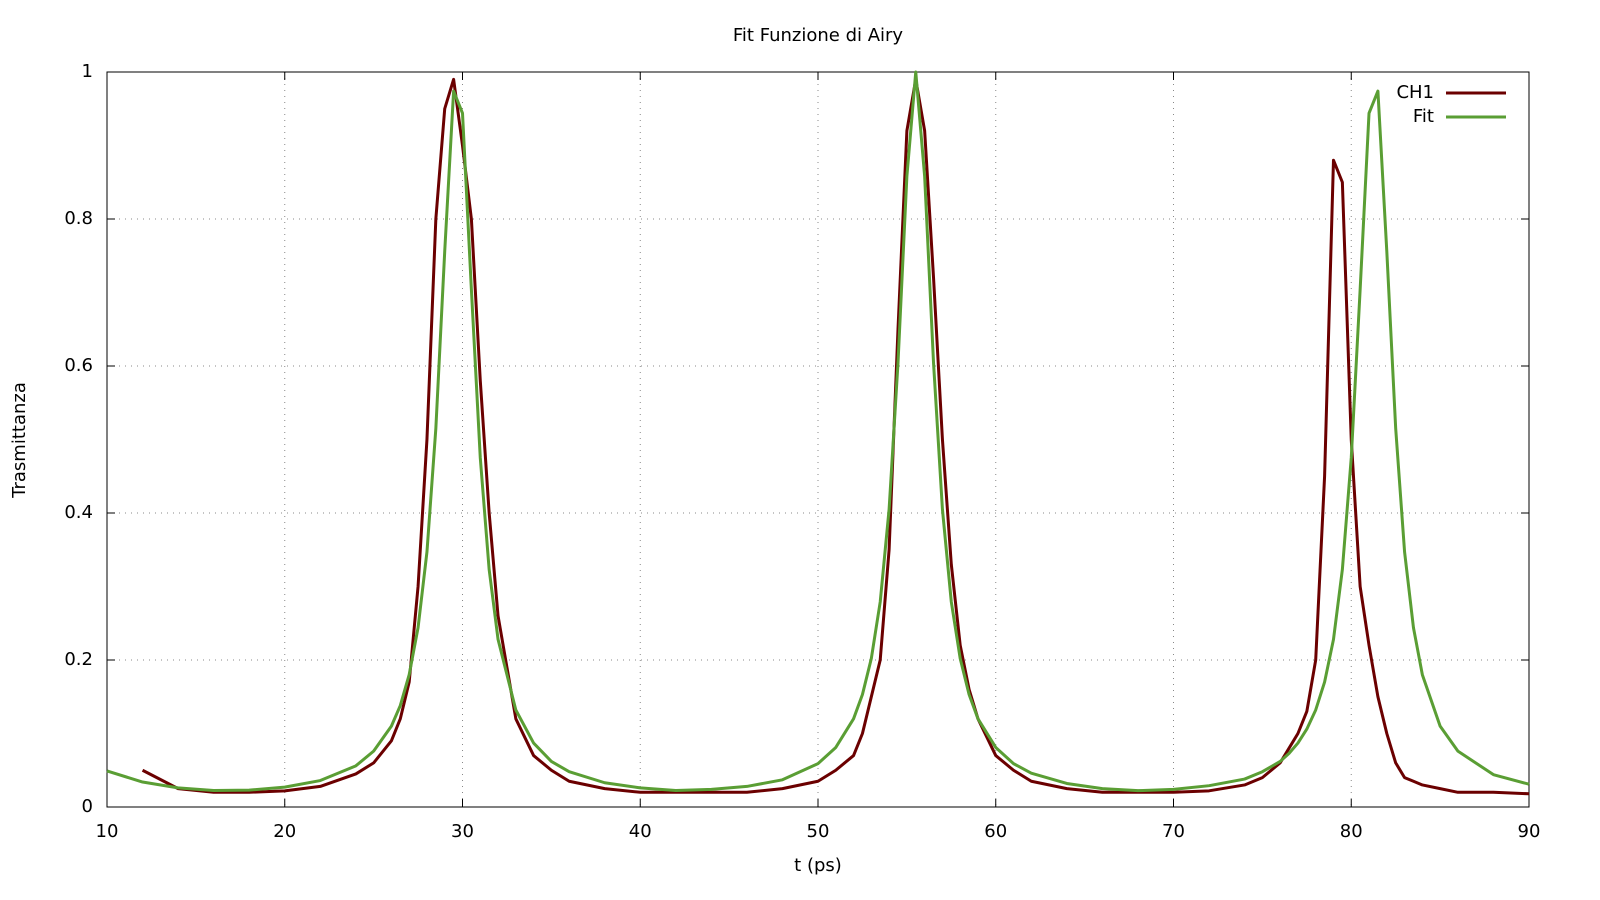 Image resolution: width=1600 pixels, height=900 pixels. What do you see at coordinates (19, 440) in the screenshot?
I see `y-axis-label: Trasmittanza` at bounding box center [19, 440].